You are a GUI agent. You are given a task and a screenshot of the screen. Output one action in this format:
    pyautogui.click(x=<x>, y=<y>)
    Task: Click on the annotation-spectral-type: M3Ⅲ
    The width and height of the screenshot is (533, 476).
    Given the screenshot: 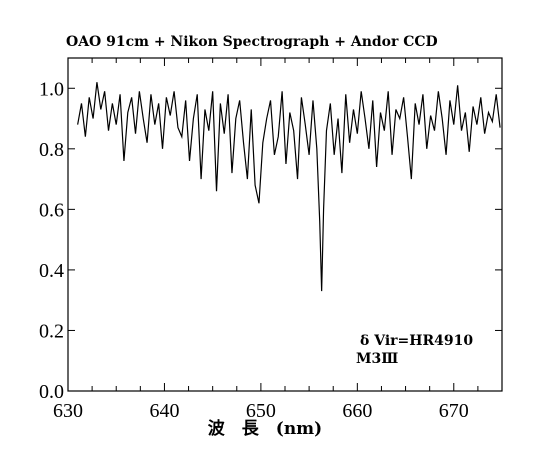 What is the action you would take?
    pyautogui.click(x=377, y=359)
    